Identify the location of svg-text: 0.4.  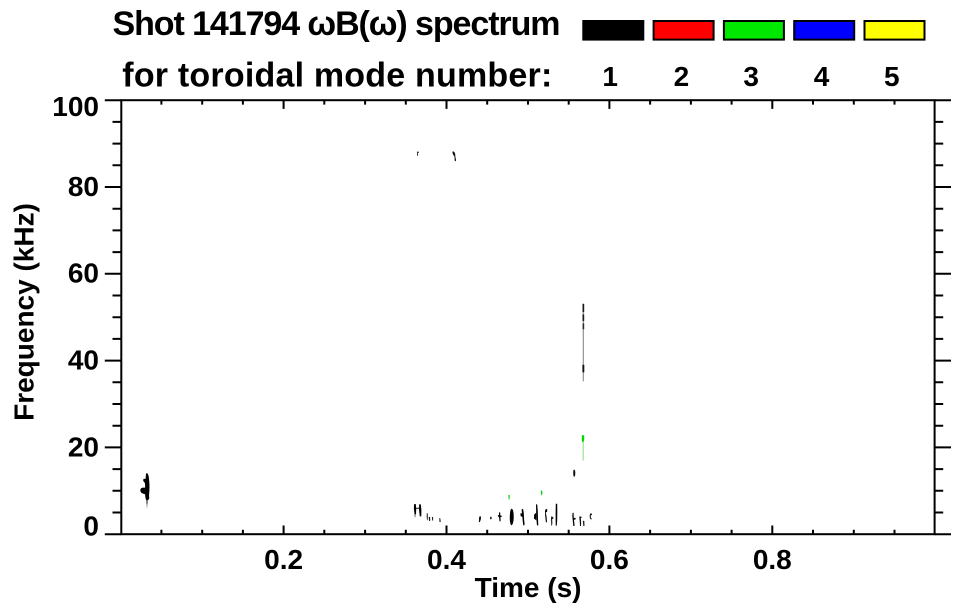
(446, 559).